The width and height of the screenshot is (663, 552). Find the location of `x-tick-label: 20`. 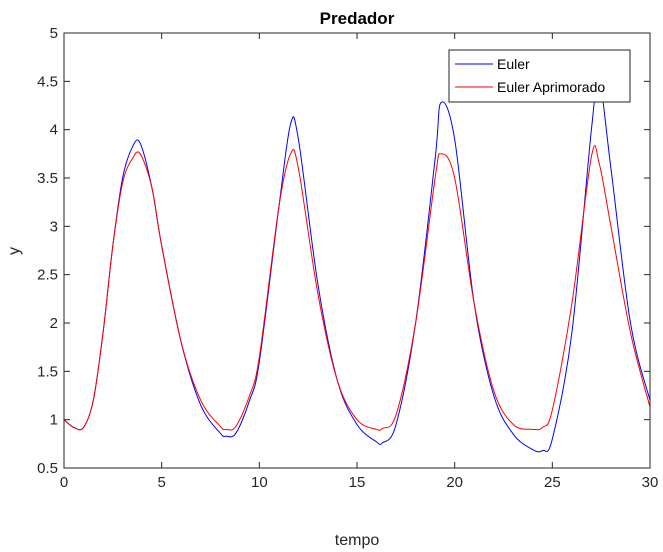

x-tick-label: 20 is located at coordinates (454, 482).